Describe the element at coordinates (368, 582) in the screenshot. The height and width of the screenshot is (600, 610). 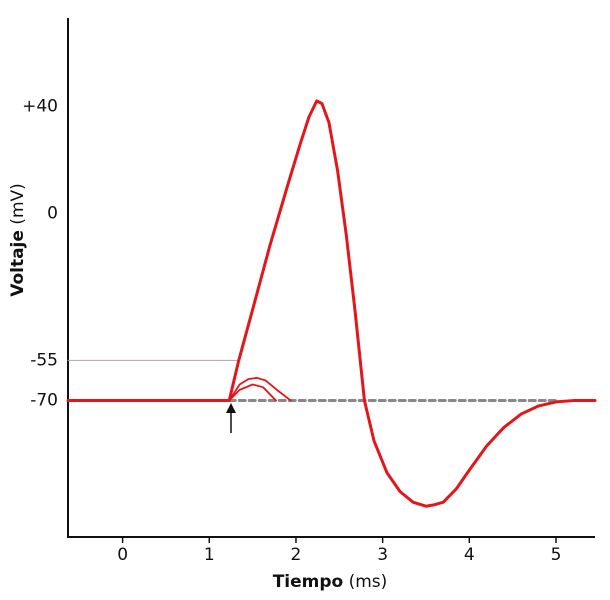
I see `x-label-unit: (ms)` at that location.